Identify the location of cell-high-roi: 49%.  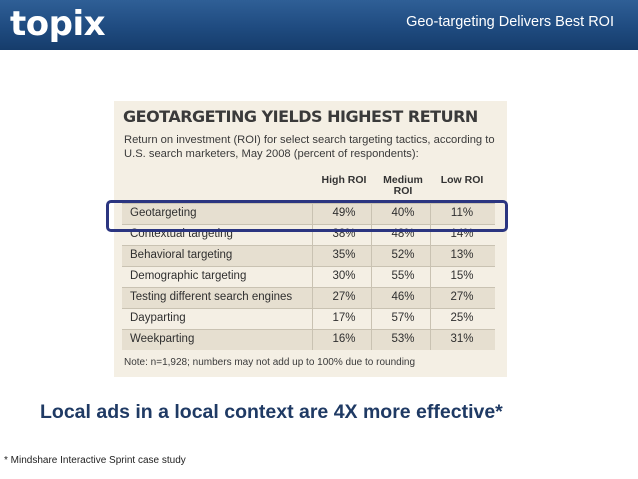
(344, 213).